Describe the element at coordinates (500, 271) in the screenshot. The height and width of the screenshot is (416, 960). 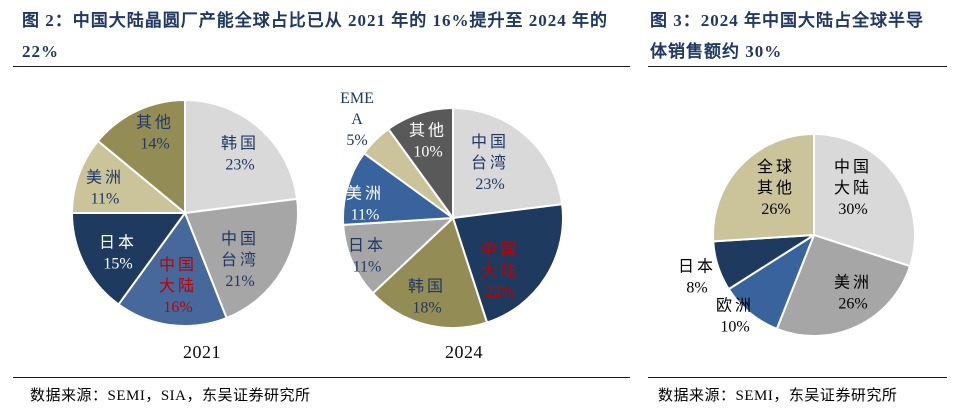
I see `pie-slice-label: 中国大陆 22%` at that location.